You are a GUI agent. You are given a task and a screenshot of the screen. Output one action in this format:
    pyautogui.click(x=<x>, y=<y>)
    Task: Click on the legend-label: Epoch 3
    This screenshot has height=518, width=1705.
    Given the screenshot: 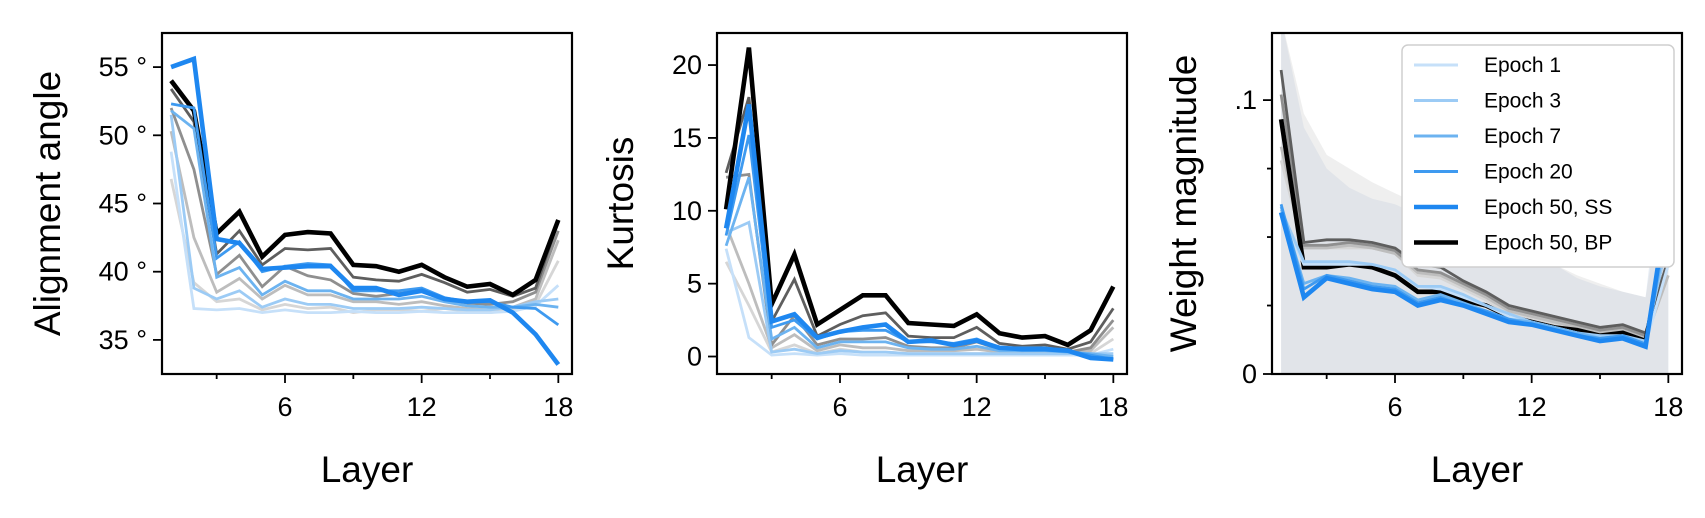 What is the action you would take?
    pyautogui.click(x=1522, y=101)
    